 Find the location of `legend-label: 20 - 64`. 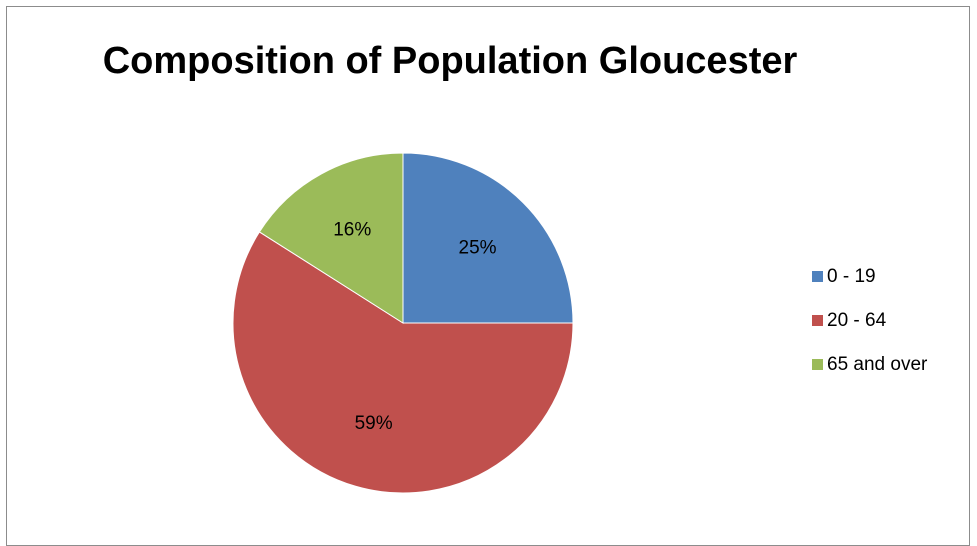

legend-label: 20 - 64 is located at coordinates (857, 320).